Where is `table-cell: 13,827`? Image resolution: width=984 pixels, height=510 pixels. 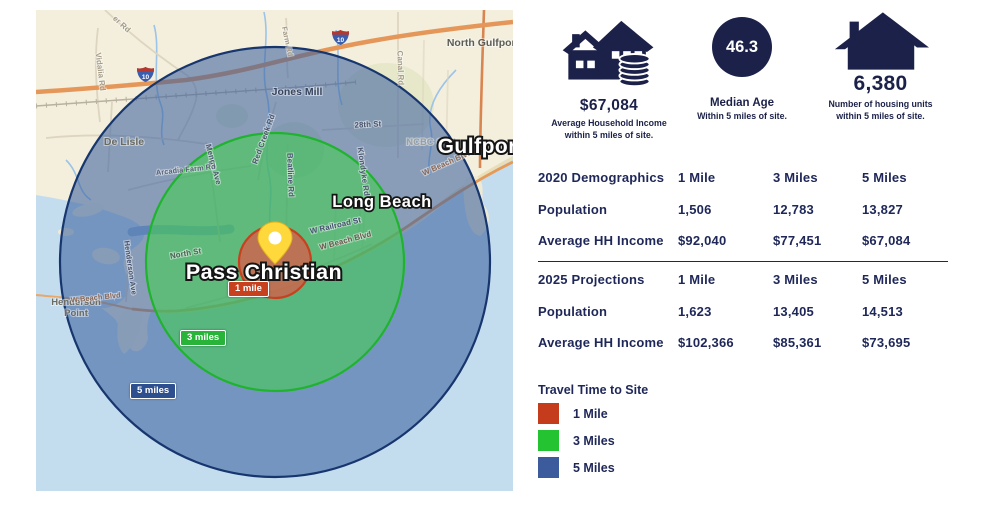 table-cell: 13,827 is located at coordinates (882, 209).